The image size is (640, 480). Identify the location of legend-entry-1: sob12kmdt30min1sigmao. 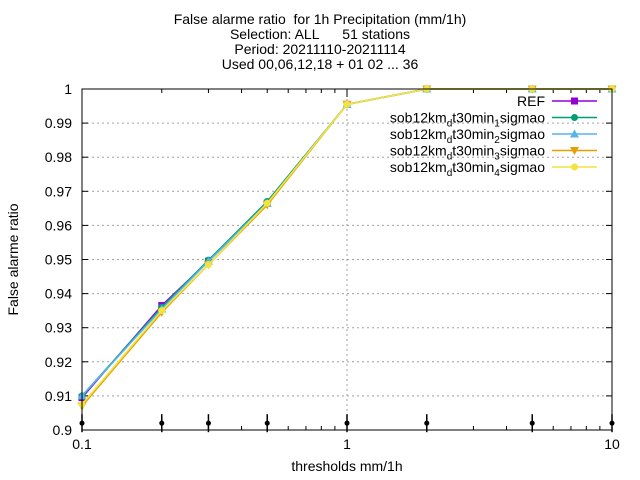
(493, 120).